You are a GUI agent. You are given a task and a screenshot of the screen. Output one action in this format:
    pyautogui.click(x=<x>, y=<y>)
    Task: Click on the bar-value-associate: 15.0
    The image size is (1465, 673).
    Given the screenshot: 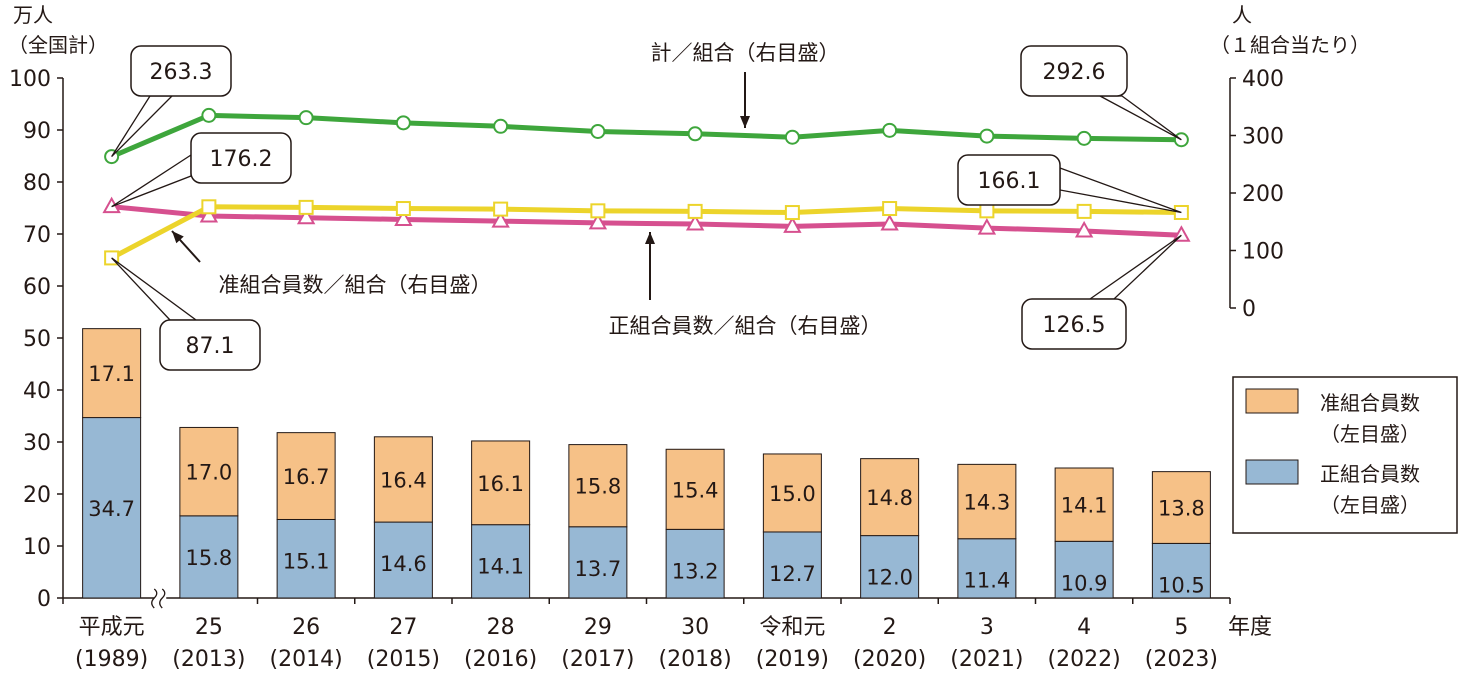 What is the action you would take?
    pyautogui.click(x=792, y=494)
    